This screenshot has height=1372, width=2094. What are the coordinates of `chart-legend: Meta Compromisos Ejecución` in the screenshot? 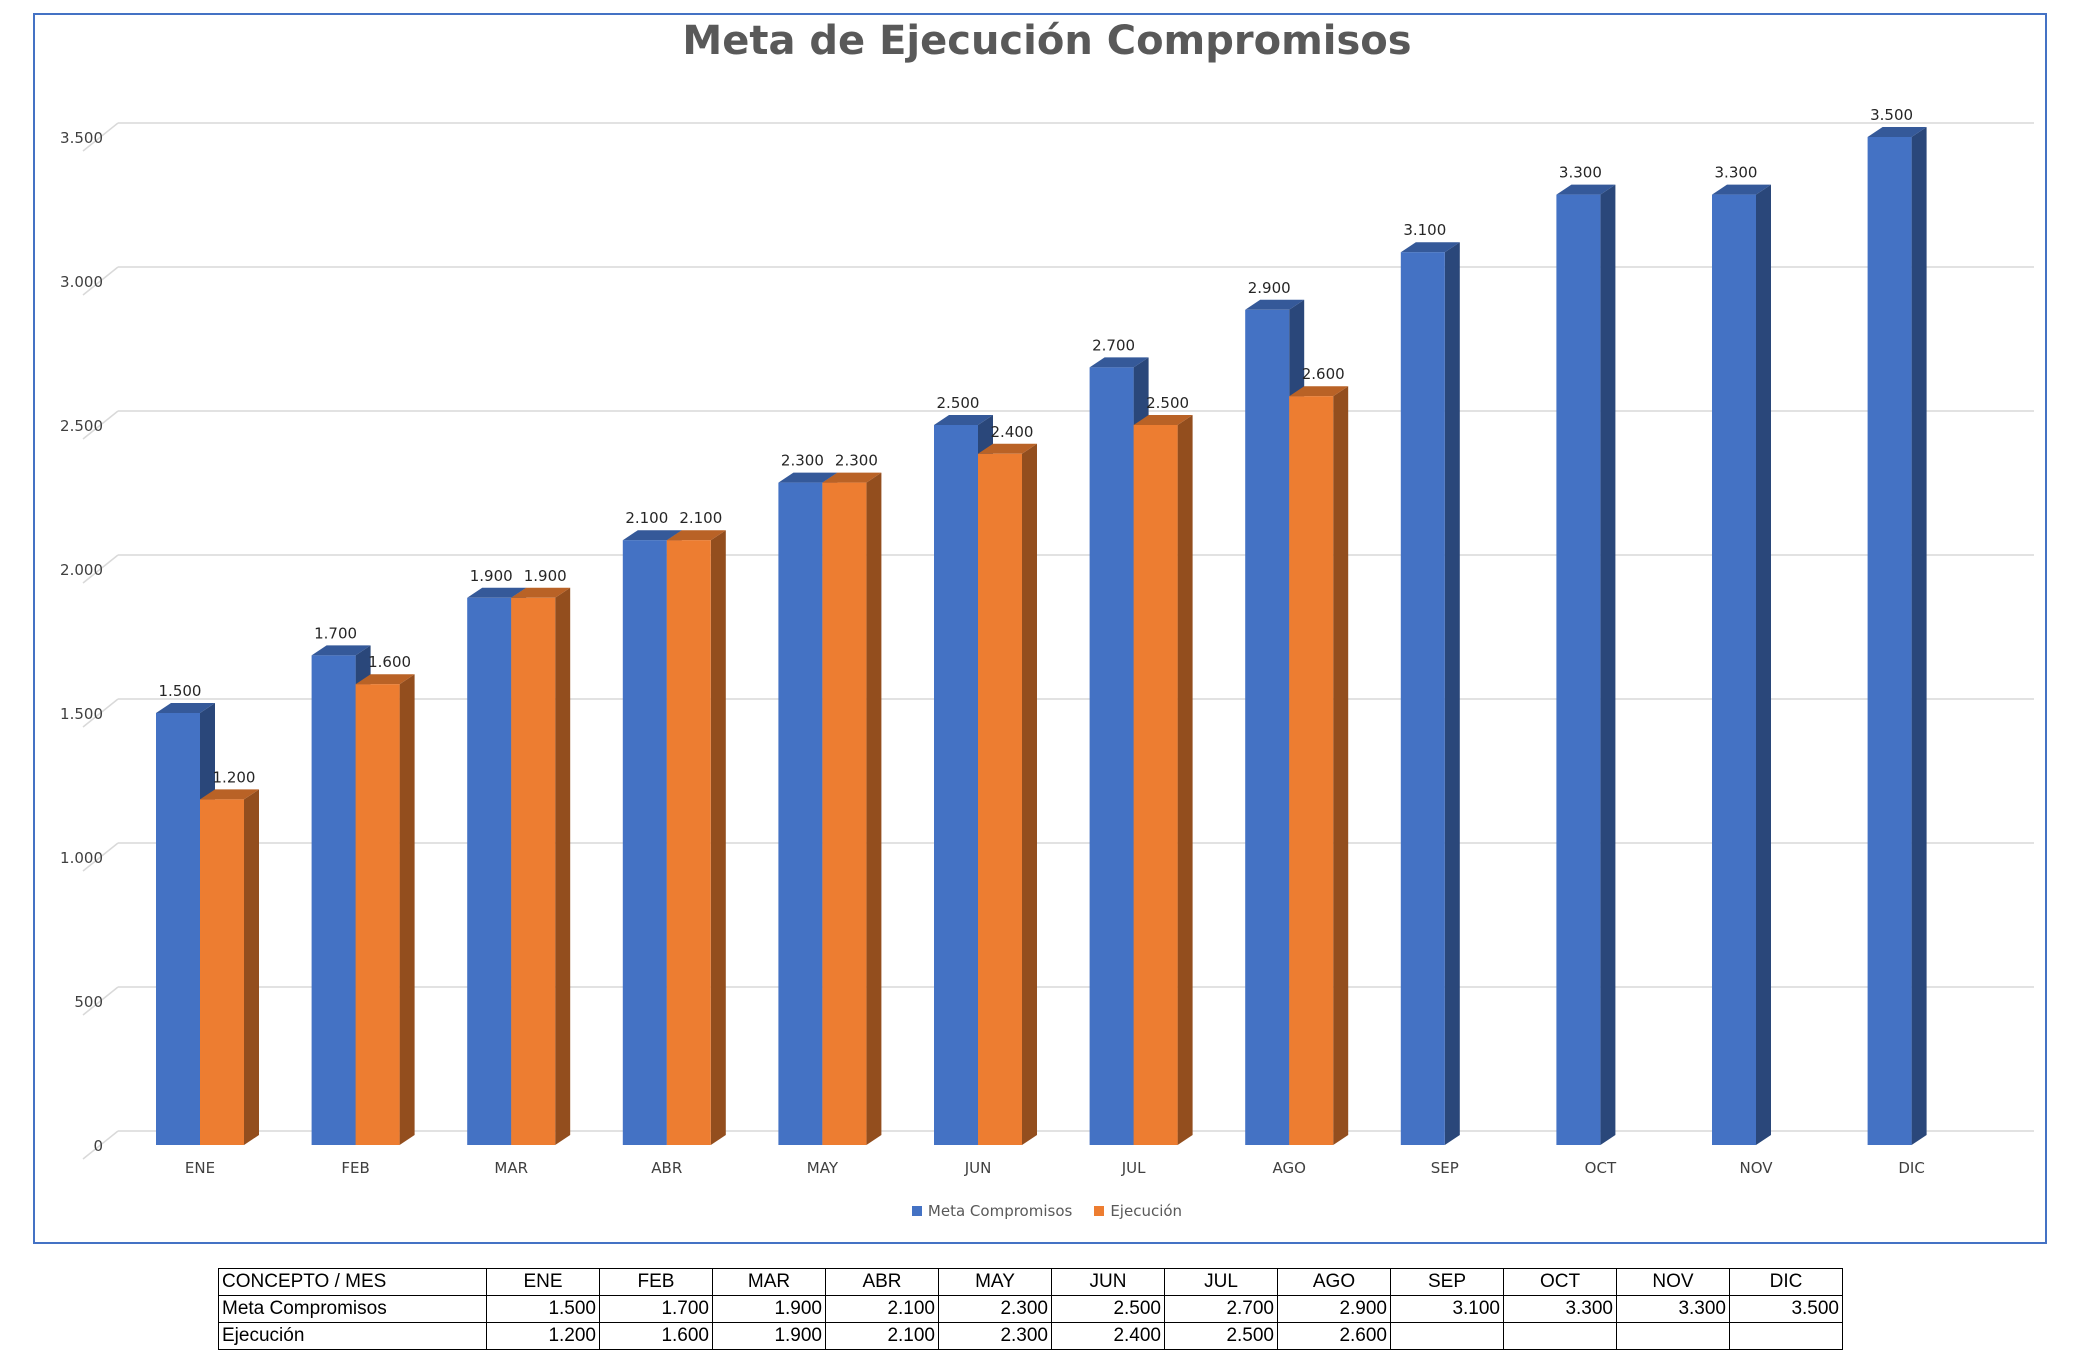 It's located at (1047, 1211).